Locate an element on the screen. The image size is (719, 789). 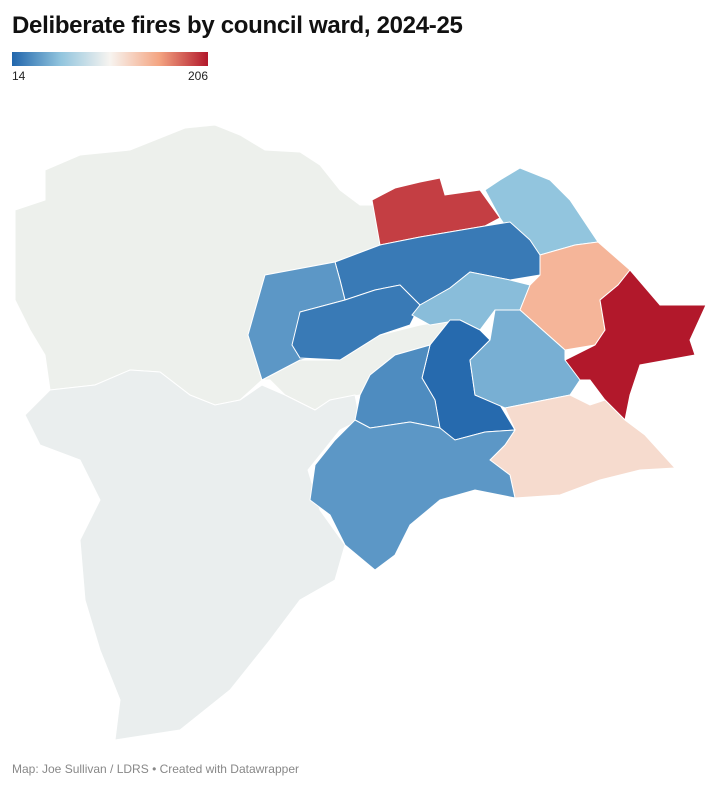
color-scale is located at coordinates (110, 59).